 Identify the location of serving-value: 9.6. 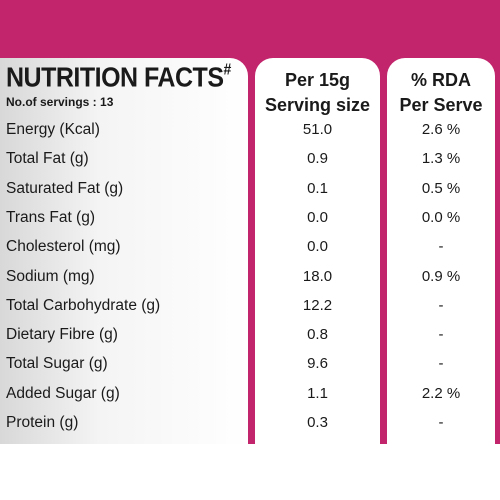
(317, 364).